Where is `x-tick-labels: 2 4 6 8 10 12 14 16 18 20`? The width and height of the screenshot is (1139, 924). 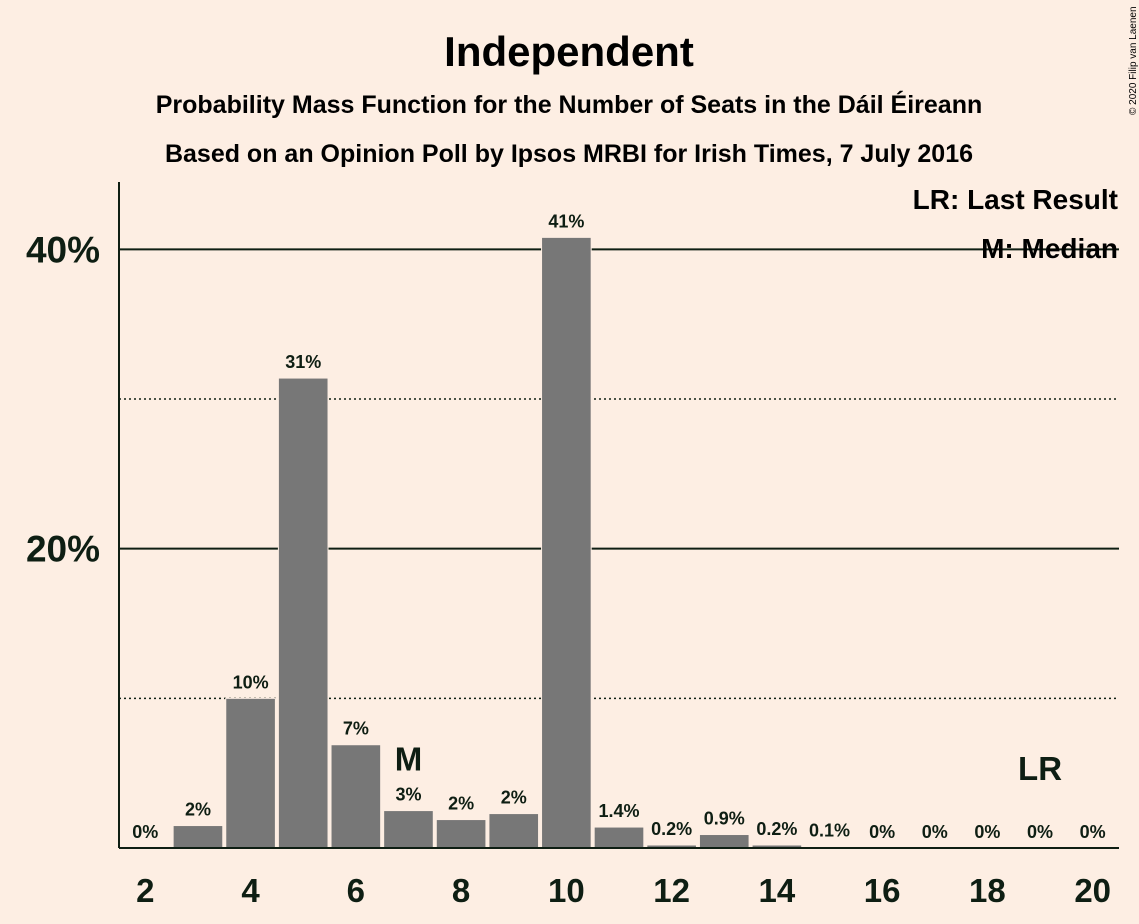
x-tick-labels: 2 4 6 8 10 12 14 16 18 20 is located at coordinates (623, 890).